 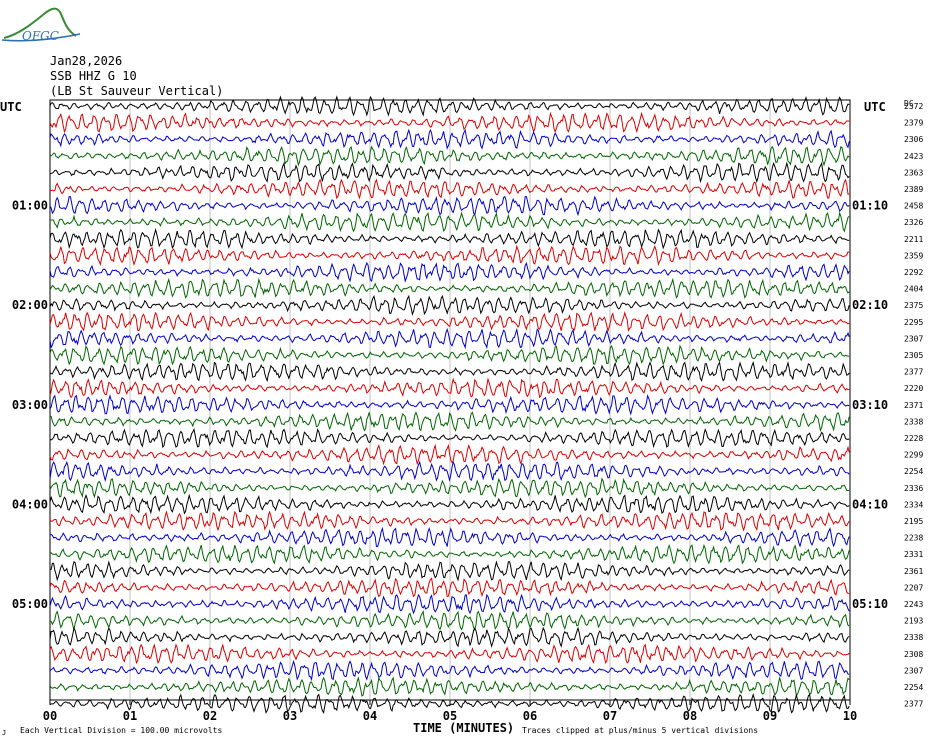 I want to click on dc-value: 2299, so click(x=913, y=455).